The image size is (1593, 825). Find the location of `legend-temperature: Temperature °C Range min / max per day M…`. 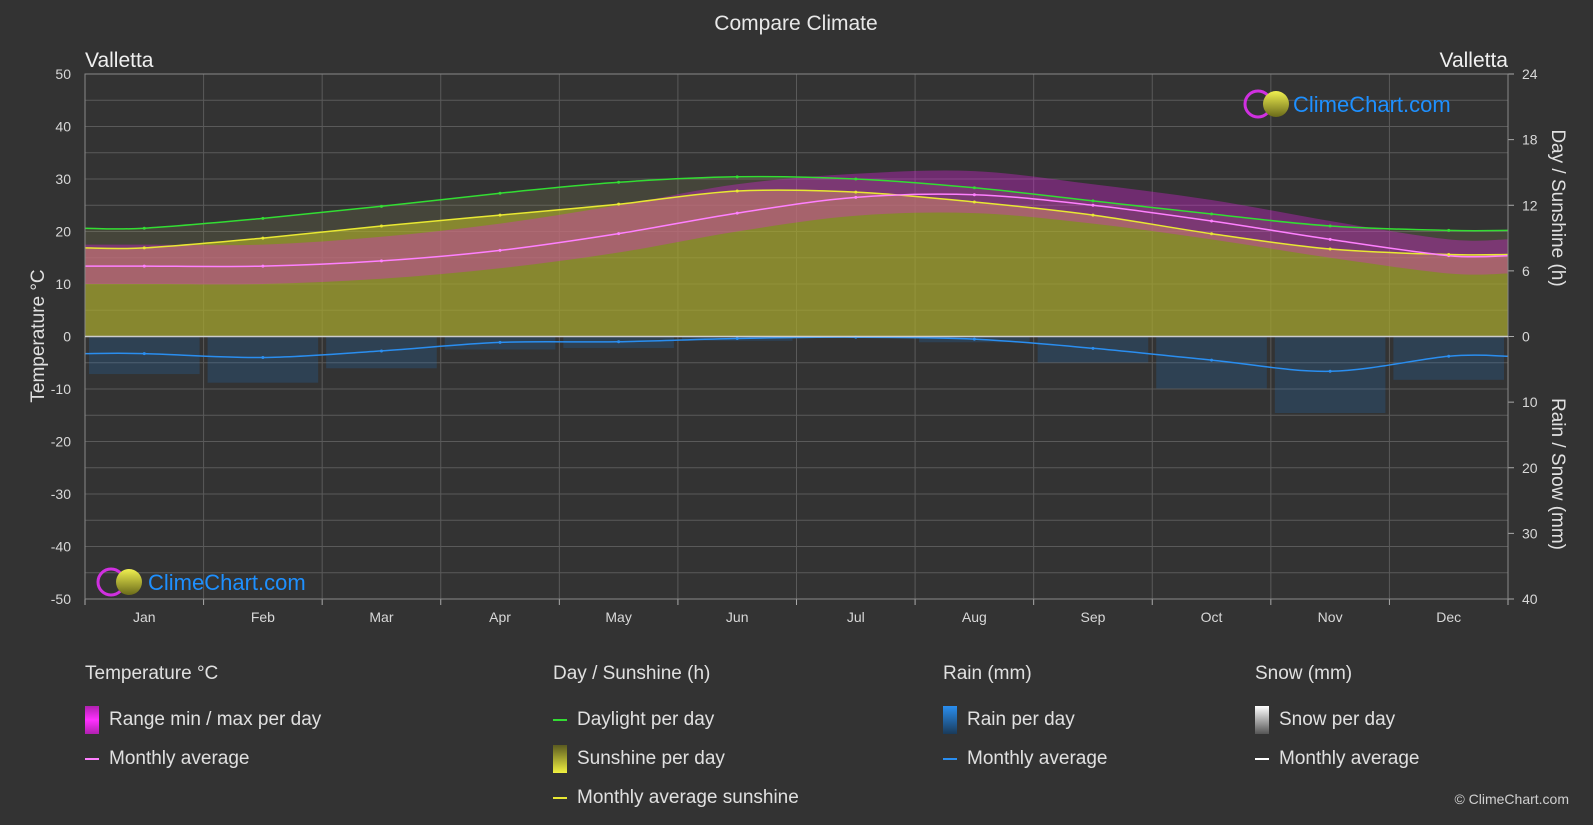

legend-temperature: Temperature °C Range min / max per day M… is located at coordinates (203, 720).